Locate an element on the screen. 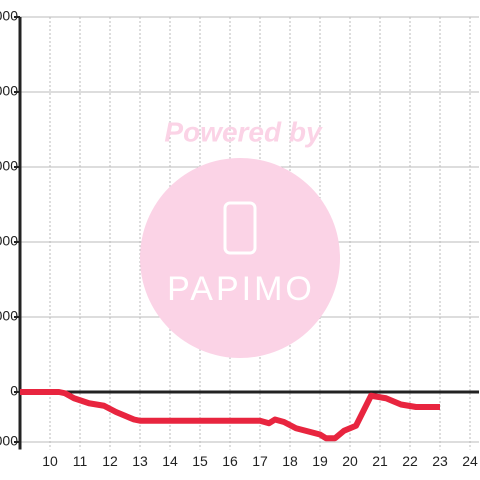 This screenshot has height=480, width=480. x-tick-label: 20 is located at coordinates (350, 461).